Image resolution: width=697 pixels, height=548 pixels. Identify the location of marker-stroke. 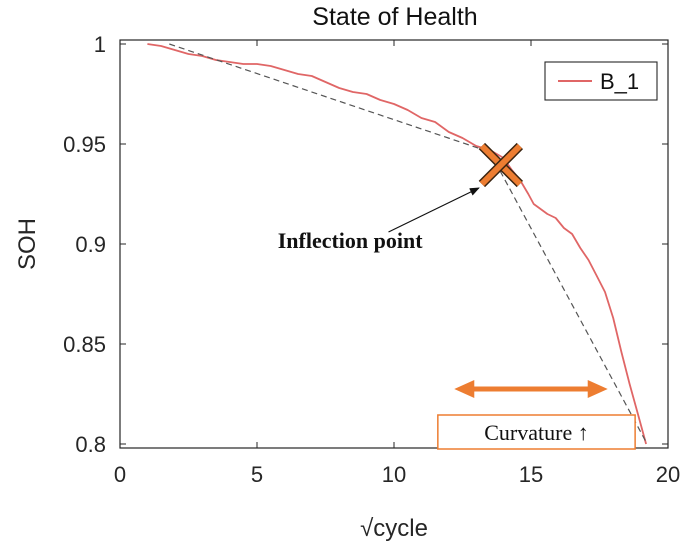
(500, 165).